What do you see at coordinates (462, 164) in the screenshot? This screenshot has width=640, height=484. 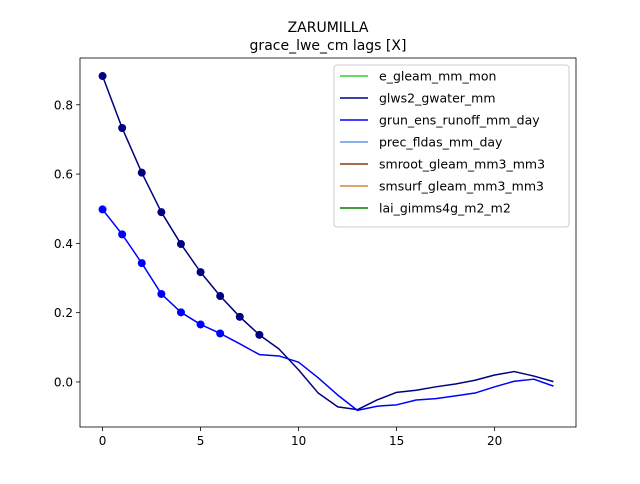 I see `legend-label-smroot_gleam_mm3_mm3: smroot_gleam_mm3_mm3` at bounding box center [462, 164].